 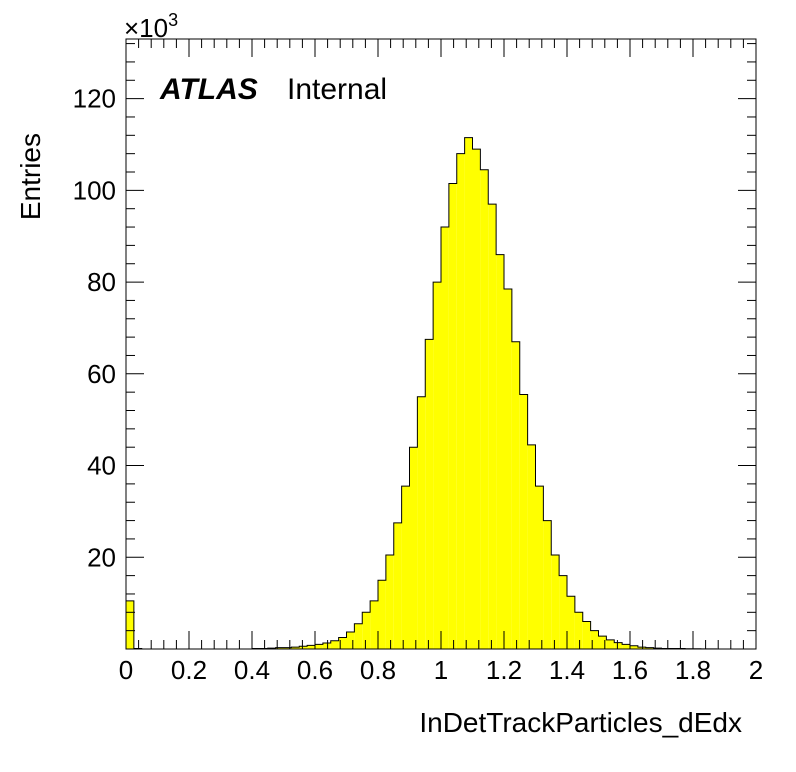 I want to click on x-tick-label: 1, so click(x=441, y=670).